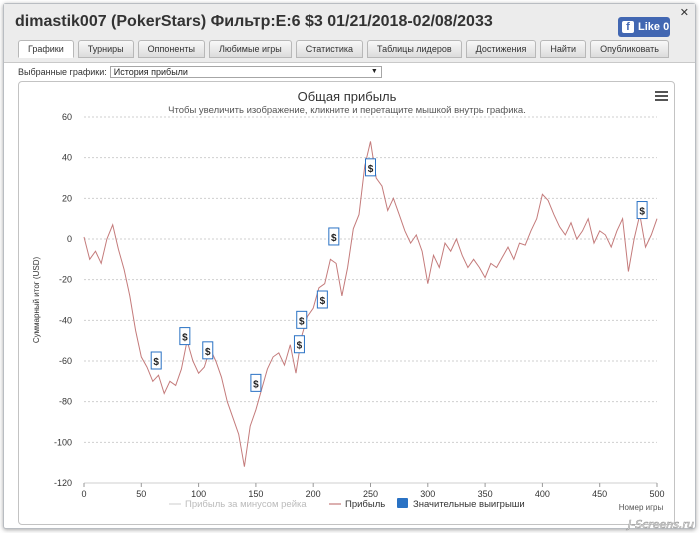 The image size is (700, 533). I want to click on close-icon: ✕, so click(684, 13).